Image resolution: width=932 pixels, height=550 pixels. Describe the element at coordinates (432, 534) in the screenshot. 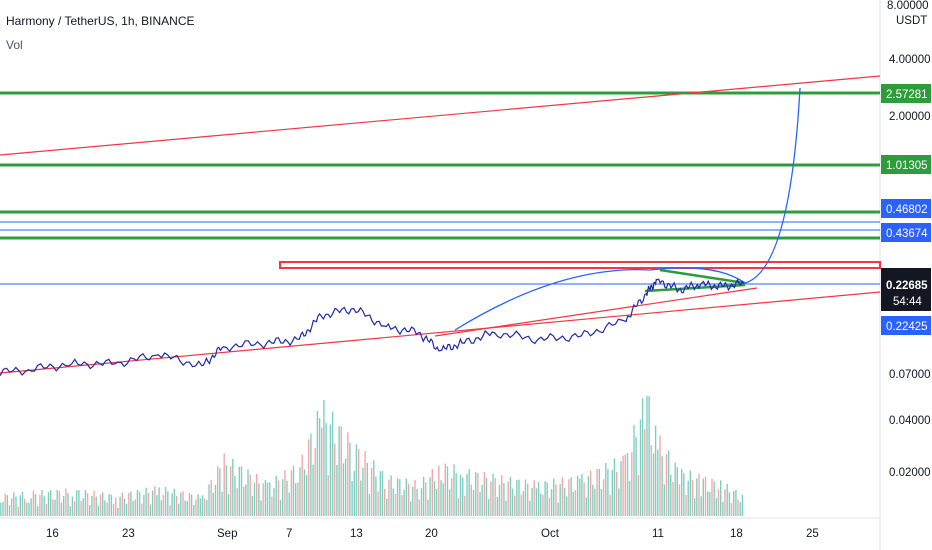

I see `time-axis: 16 23 Sep 7 13 20 Oct 11 18 25` at that location.